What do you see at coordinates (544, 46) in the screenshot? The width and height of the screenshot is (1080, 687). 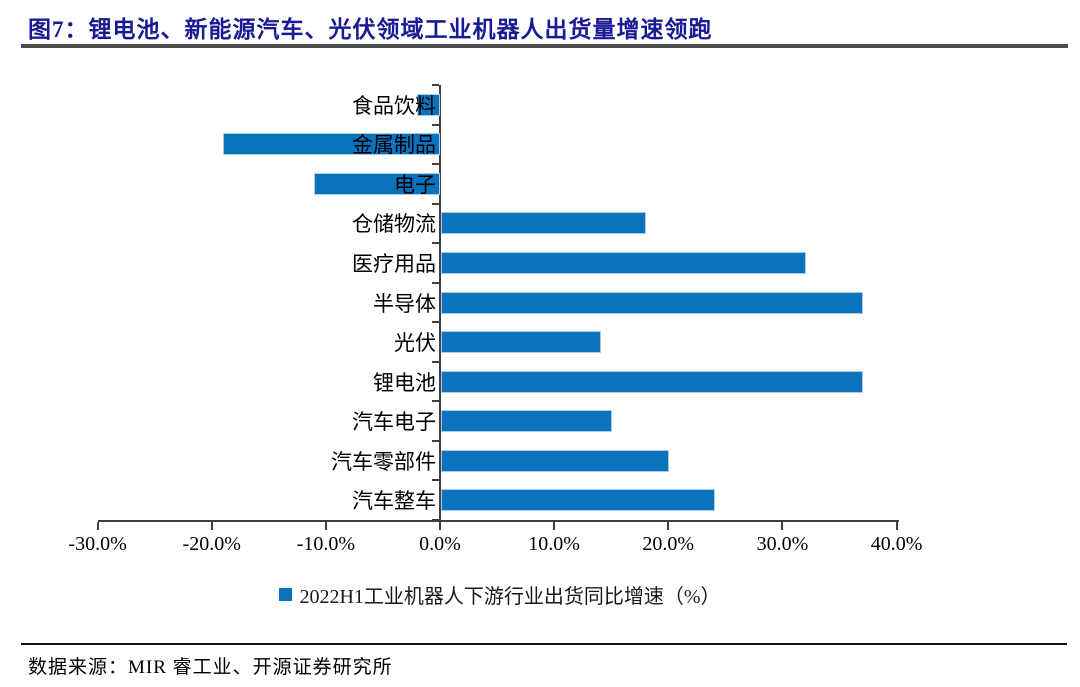 I see `title-divider` at bounding box center [544, 46].